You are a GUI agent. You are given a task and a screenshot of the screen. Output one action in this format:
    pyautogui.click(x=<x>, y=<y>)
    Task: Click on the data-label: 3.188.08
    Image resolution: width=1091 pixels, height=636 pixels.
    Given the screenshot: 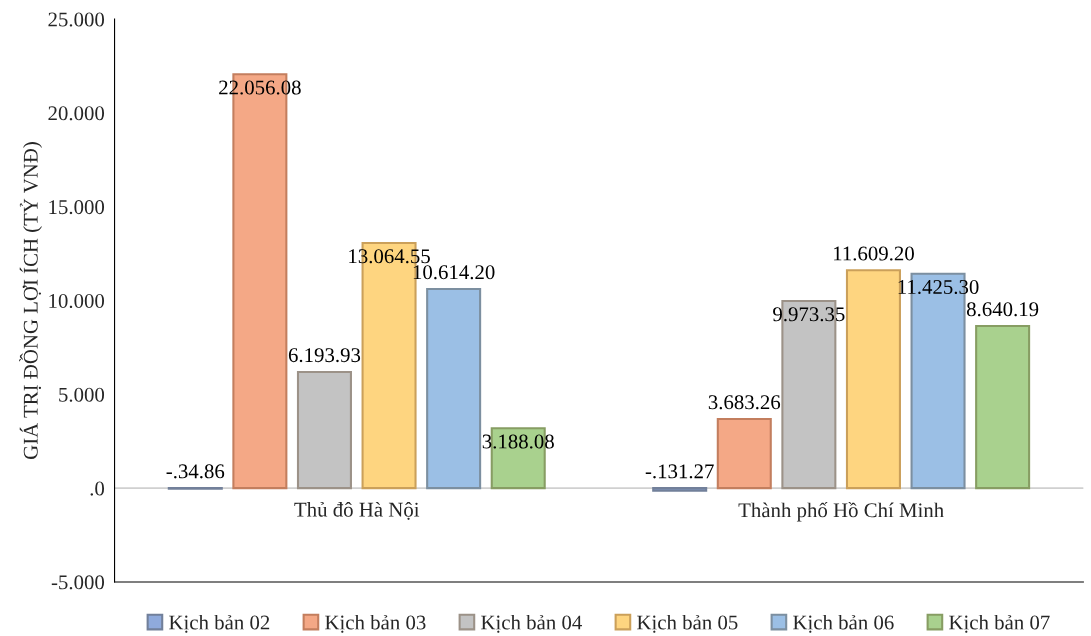 What is the action you would take?
    pyautogui.click(x=518, y=441)
    